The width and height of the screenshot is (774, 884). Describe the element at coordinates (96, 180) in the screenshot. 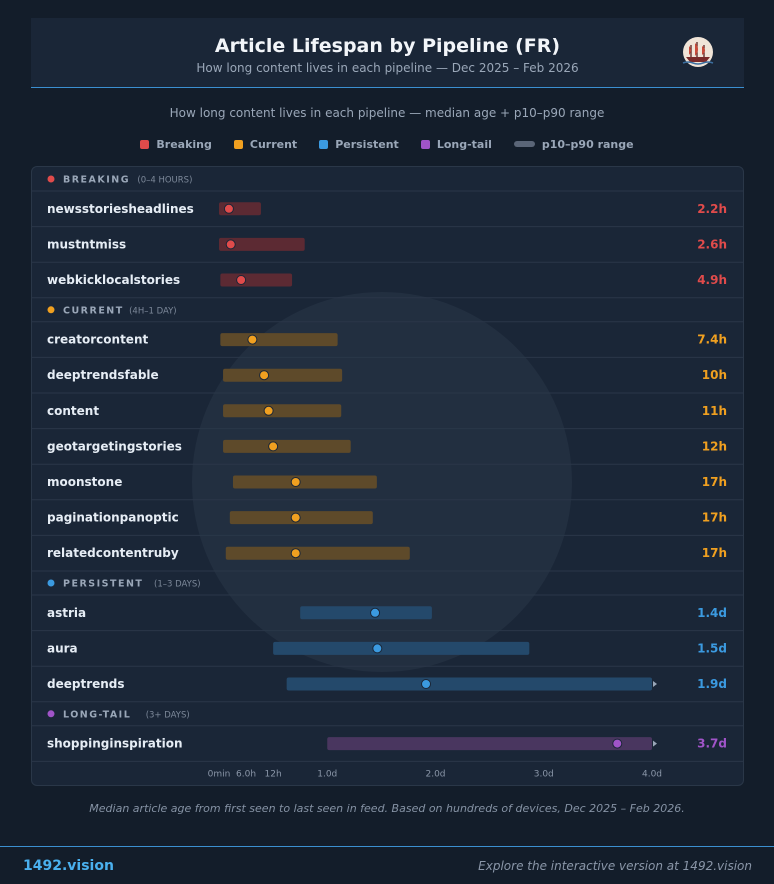

I see `group-title-breaking: BREAKING` at that location.